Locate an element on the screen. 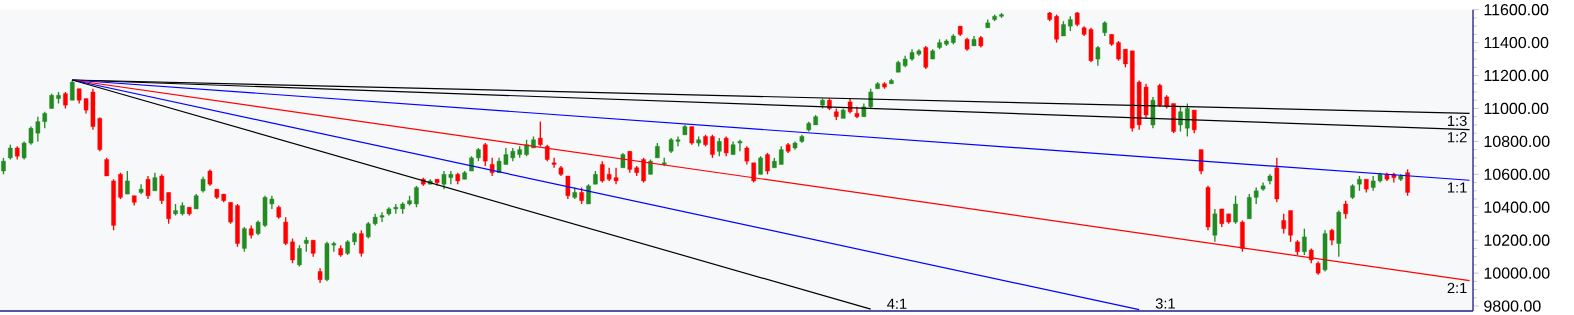 Image resolution: width=1574 pixels, height=315 pixels. series-label: 1:2 is located at coordinates (1457, 137).